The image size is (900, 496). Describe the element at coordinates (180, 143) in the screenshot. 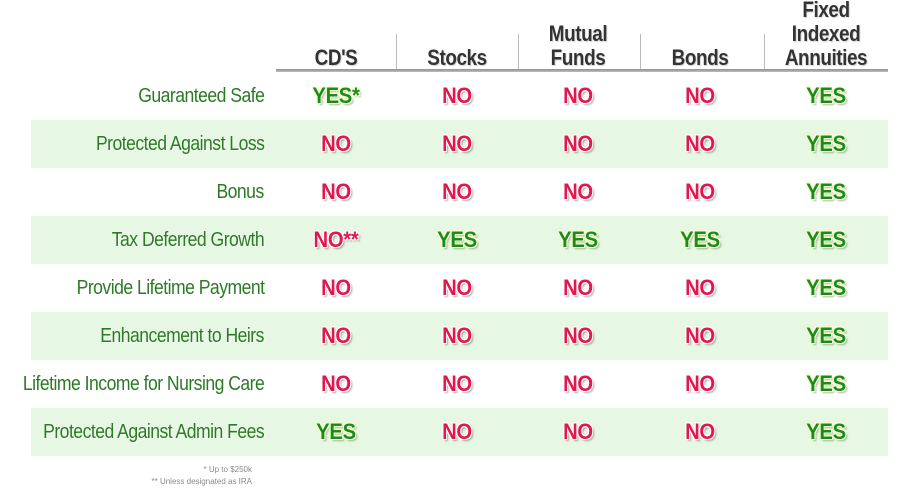

I see `row-label: Protected Against Loss` at that location.